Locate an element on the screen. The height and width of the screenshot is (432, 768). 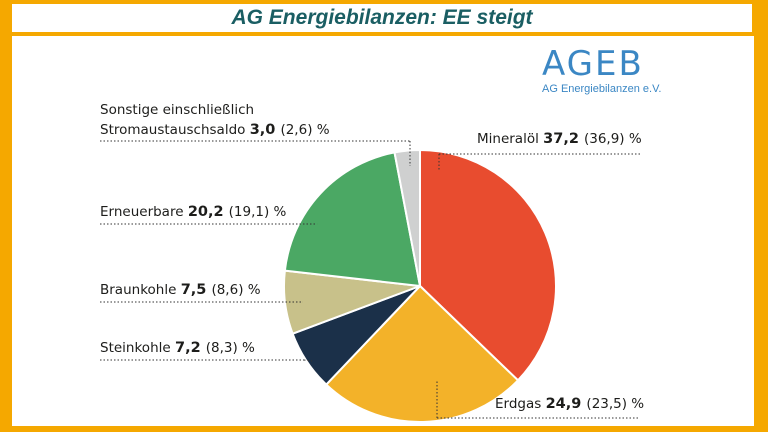
slice-name-4: Braunkohle is located at coordinates (140, 290).